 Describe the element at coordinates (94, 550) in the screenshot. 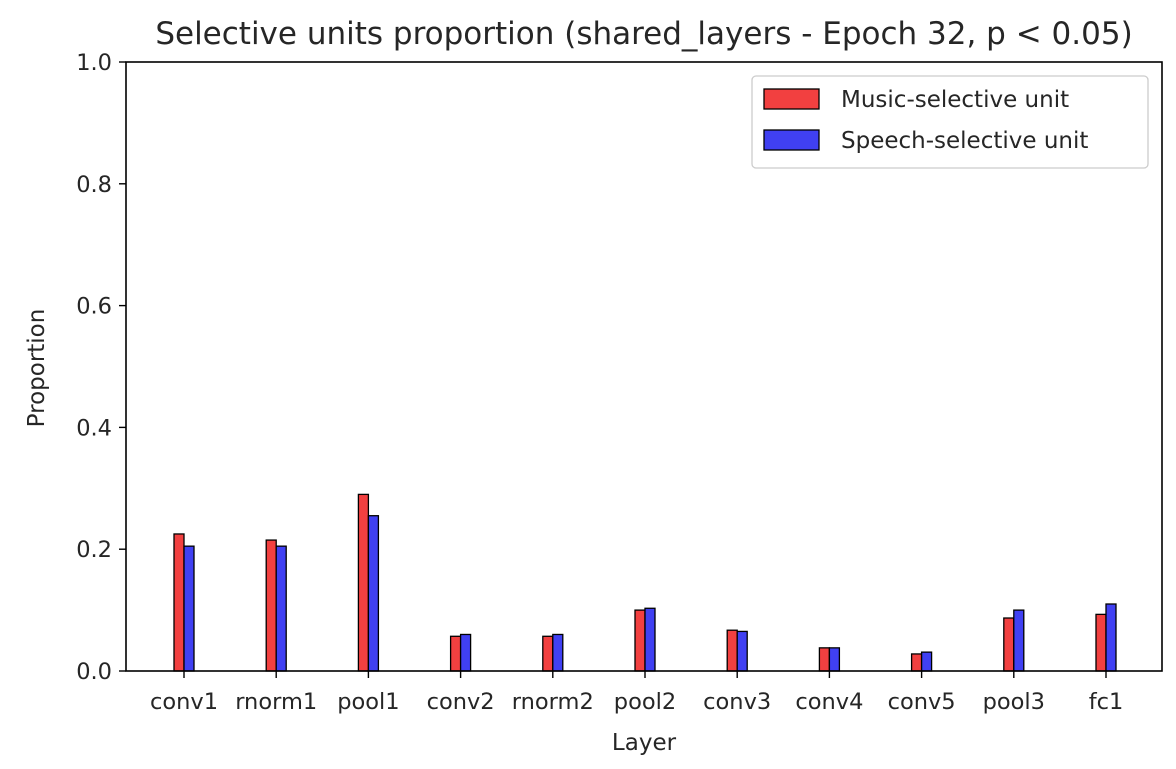

I see `y-tick-label: 0.2` at that location.